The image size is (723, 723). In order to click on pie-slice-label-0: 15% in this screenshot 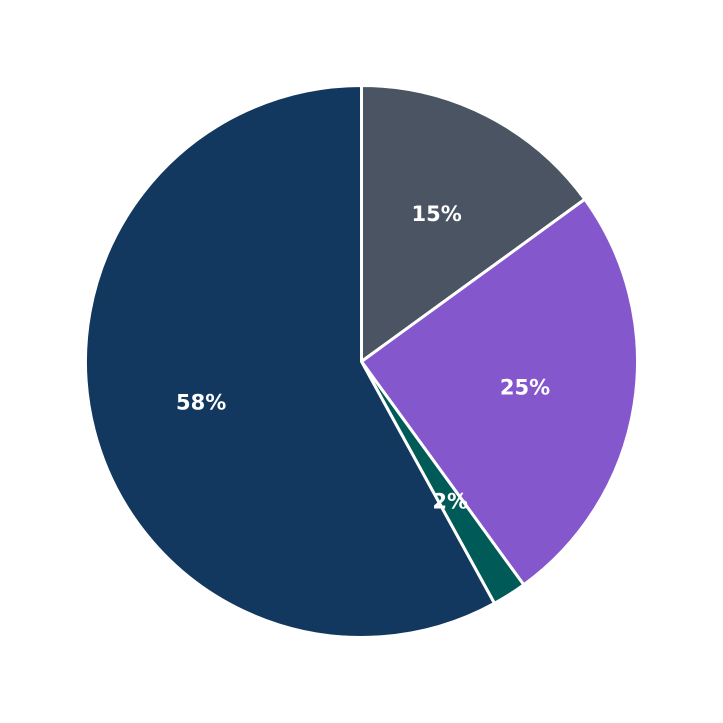, I will do `click(437, 214)`.